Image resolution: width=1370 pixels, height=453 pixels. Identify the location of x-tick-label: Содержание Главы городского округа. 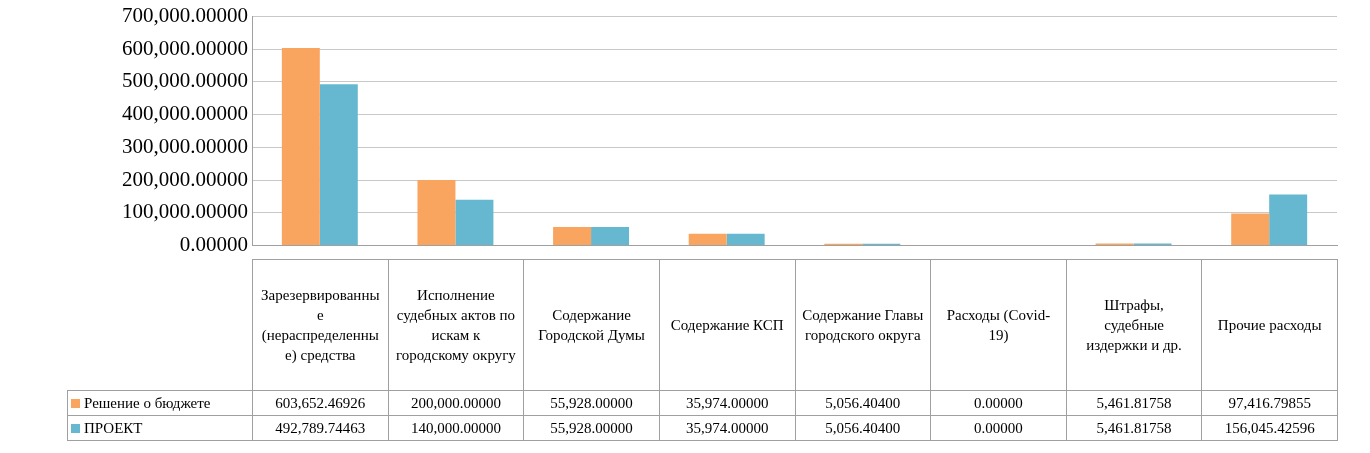
(863, 325).